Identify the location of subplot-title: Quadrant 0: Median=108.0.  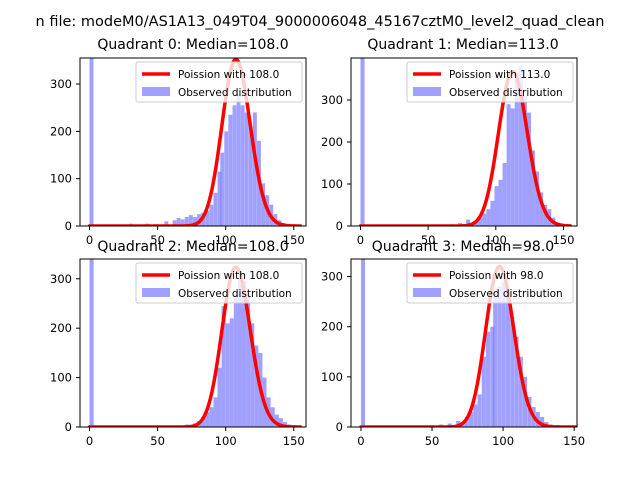
(192, 45).